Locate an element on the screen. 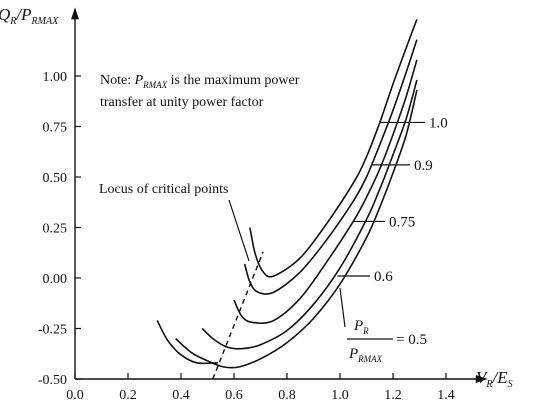 This screenshot has height=405, width=542. note-line-1: Note: PRMAX is the maximum power is located at coordinates (200, 81).